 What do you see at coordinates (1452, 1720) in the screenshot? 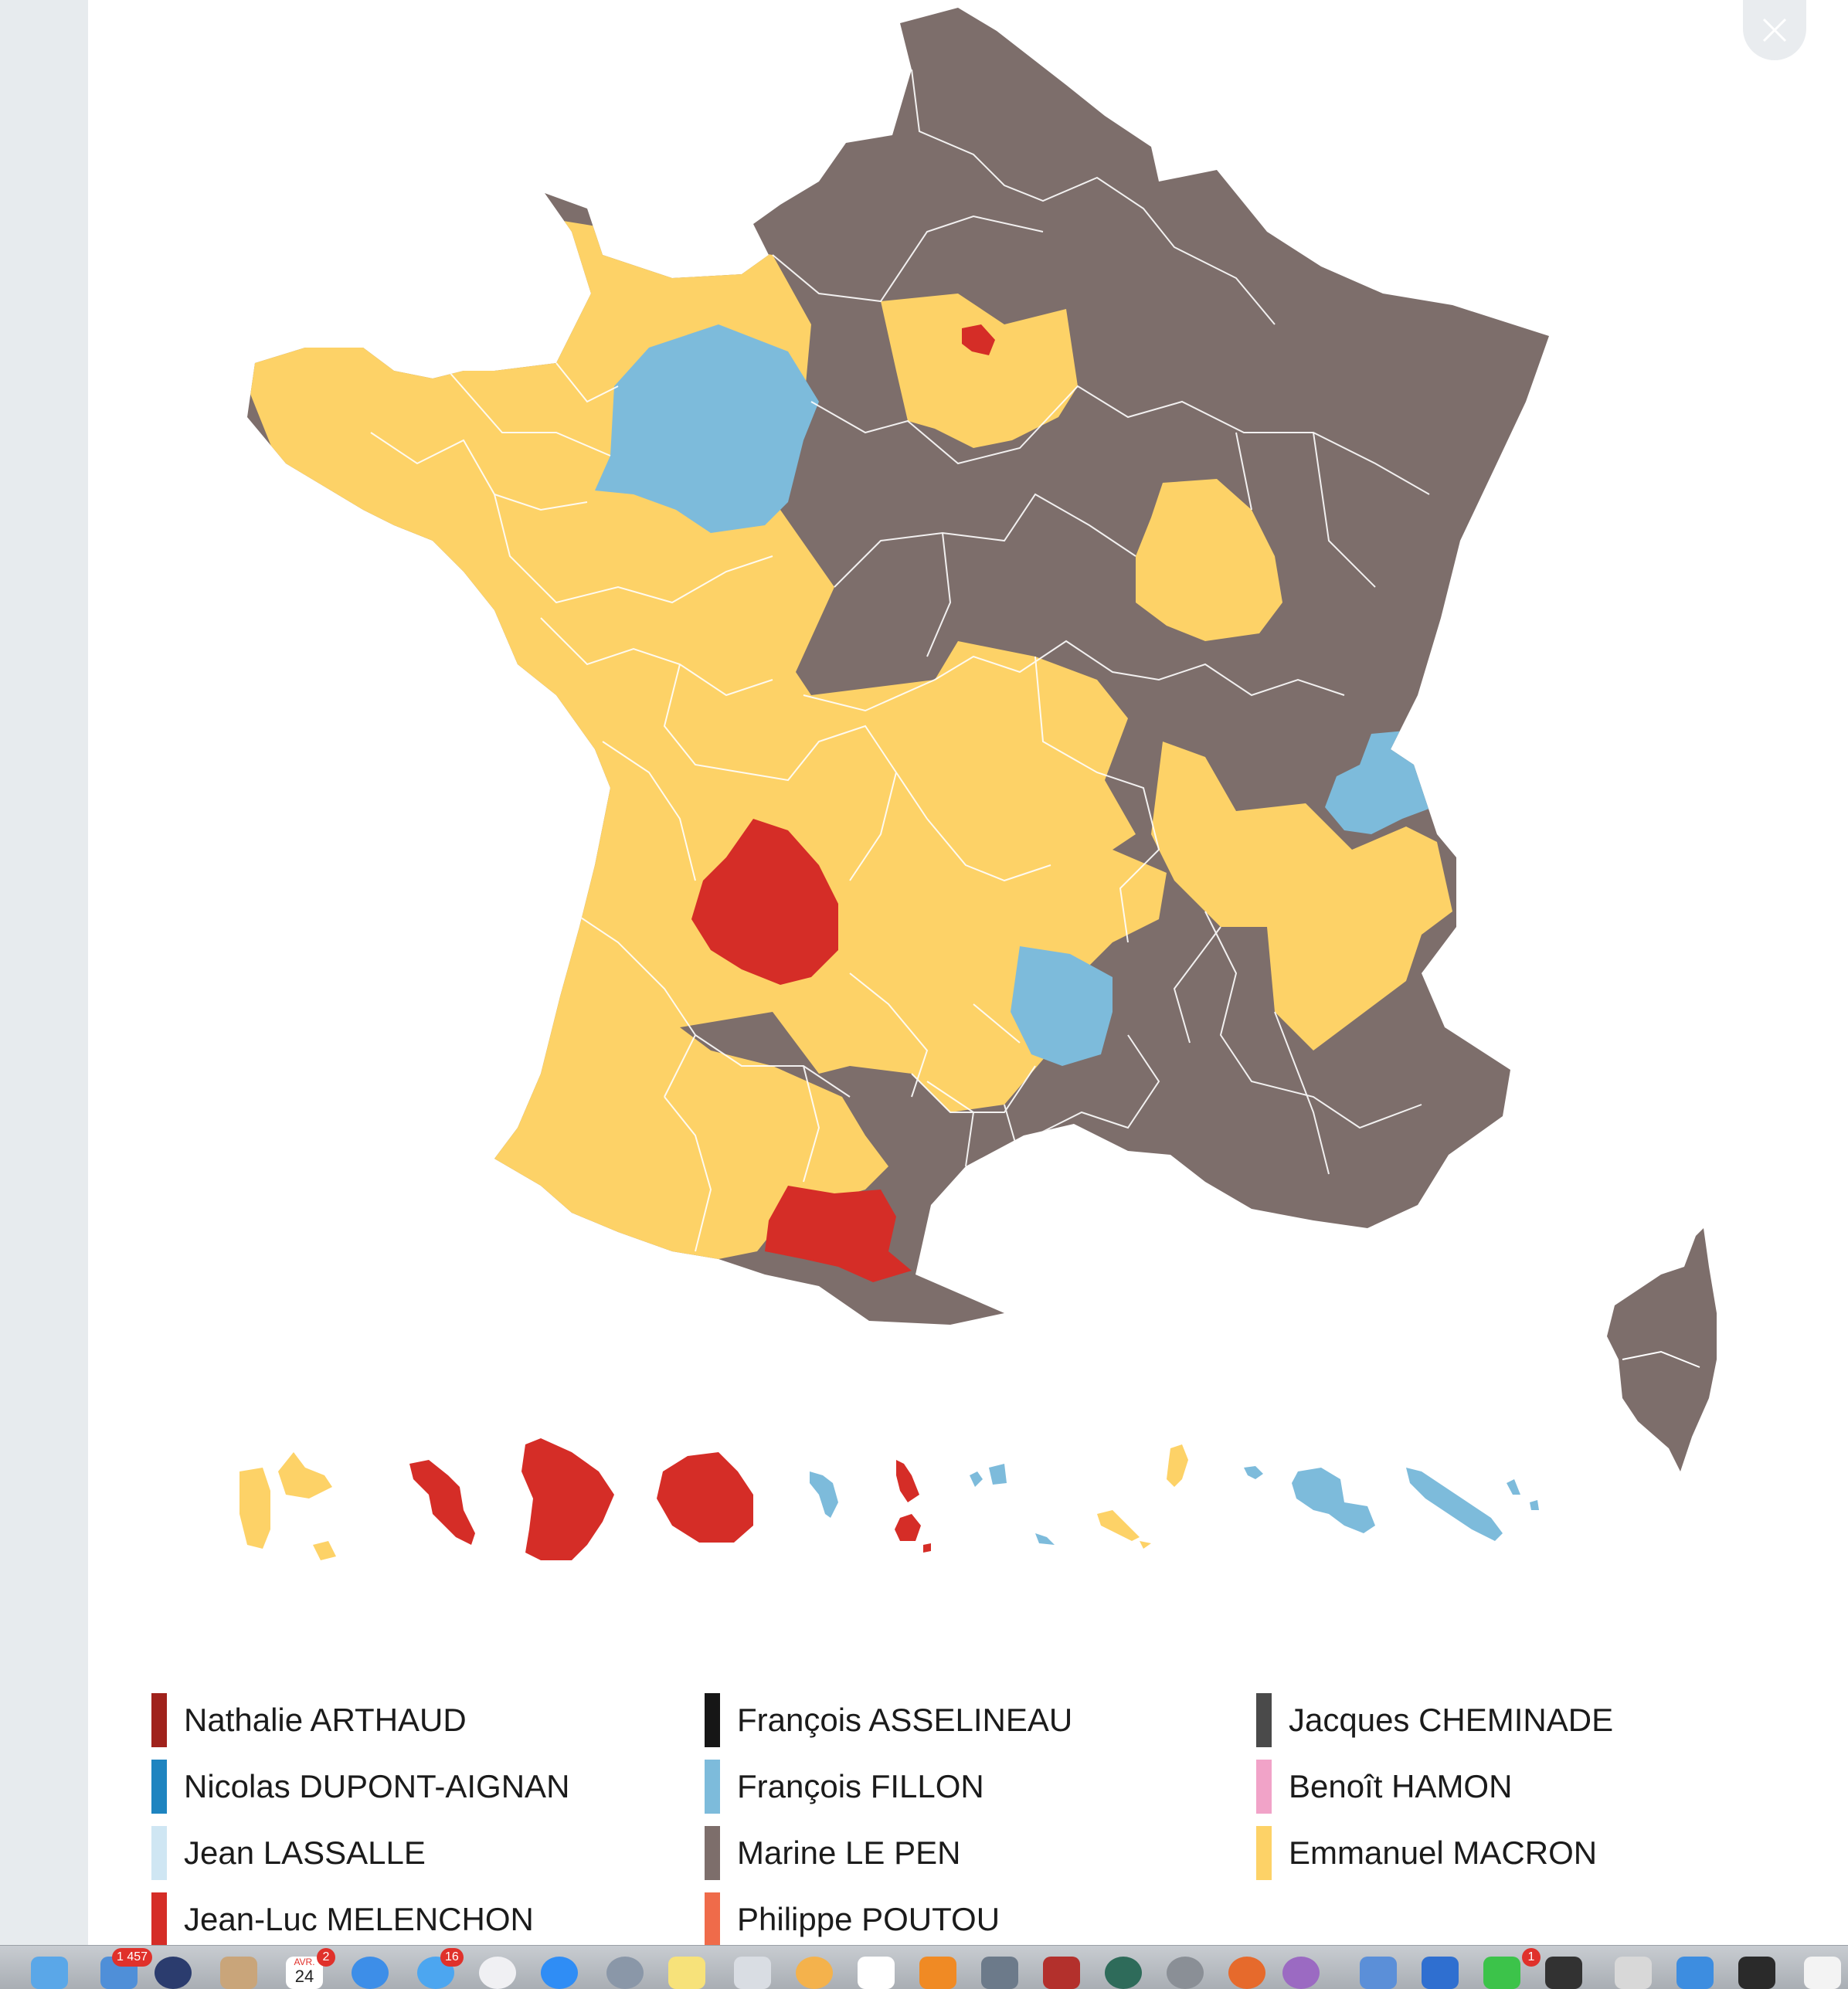
I see `legend-label: Jacques CHEMINADE` at bounding box center [1452, 1720].